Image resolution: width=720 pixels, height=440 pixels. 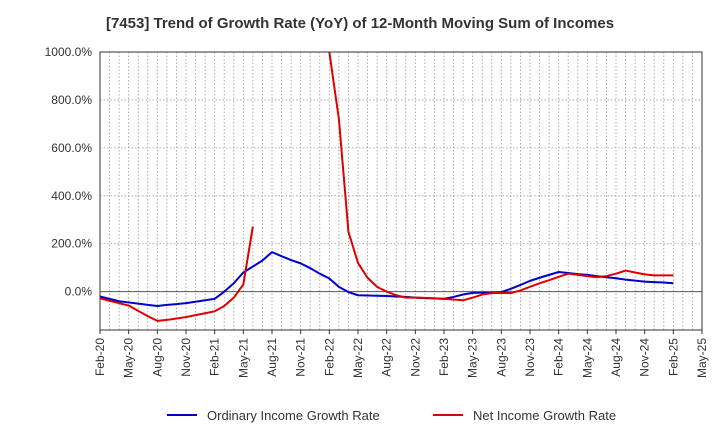 I want to click on x-tick-label: Feb-22, so click(x=329, y=357).